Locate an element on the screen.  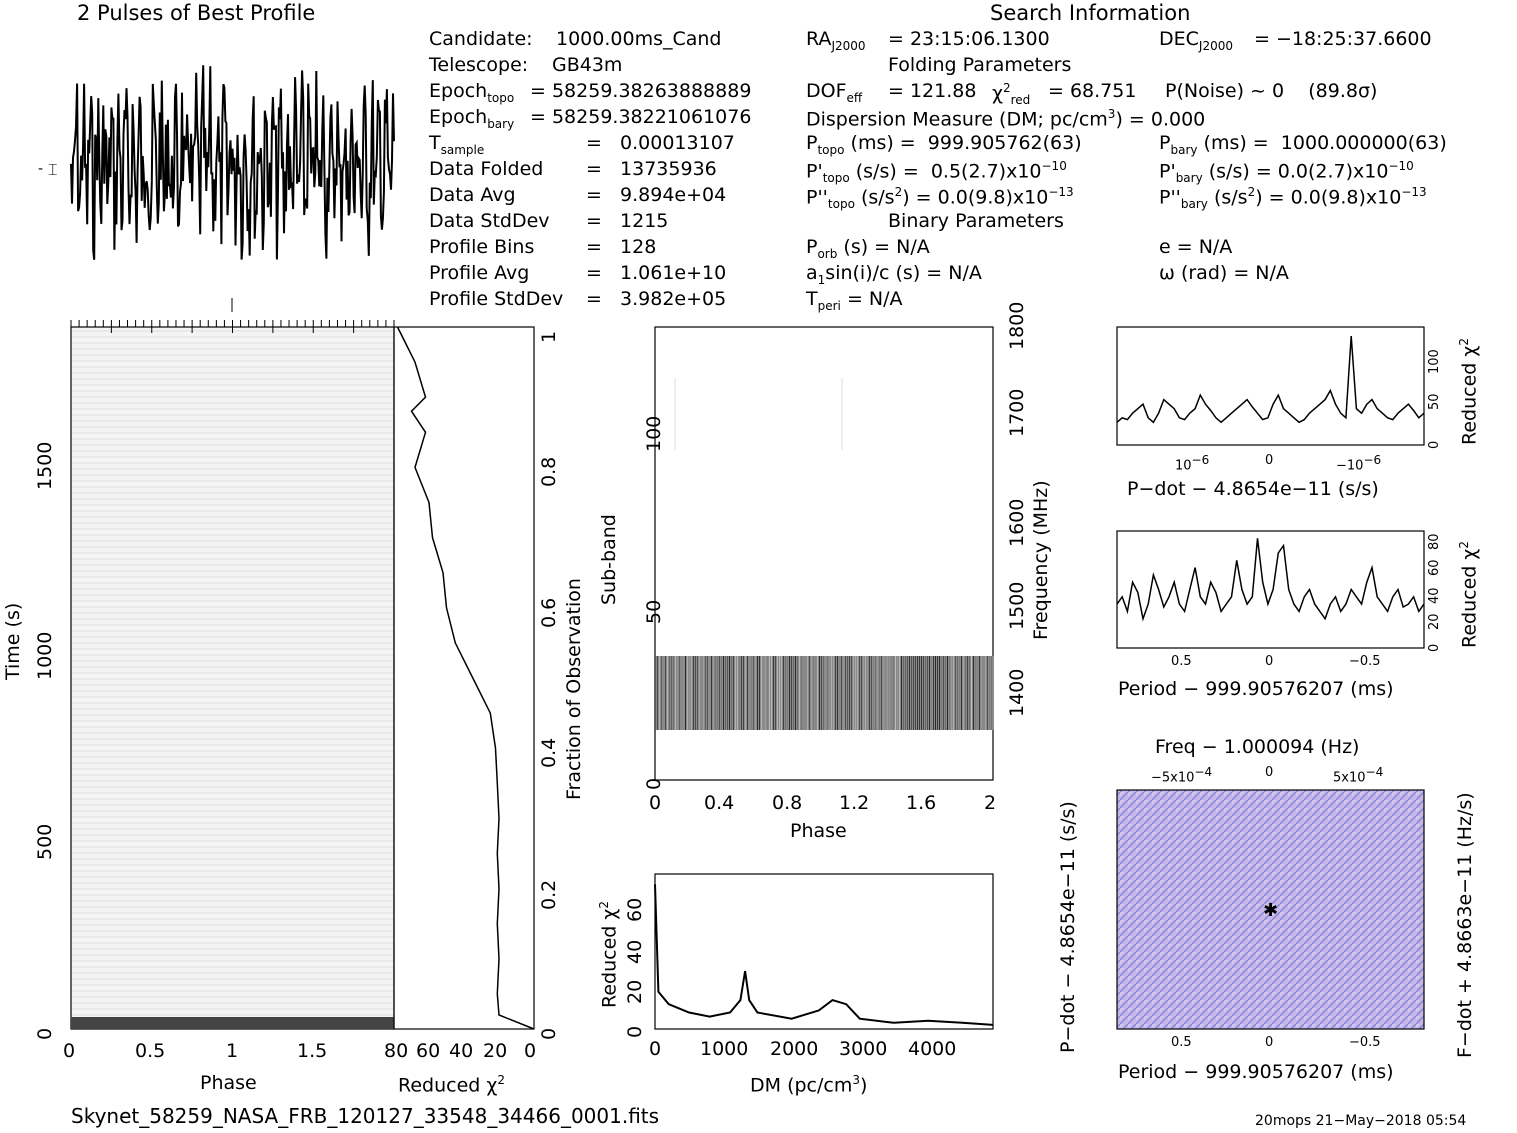
t-sample-label: Tsample is located at coordinates (457, 144).